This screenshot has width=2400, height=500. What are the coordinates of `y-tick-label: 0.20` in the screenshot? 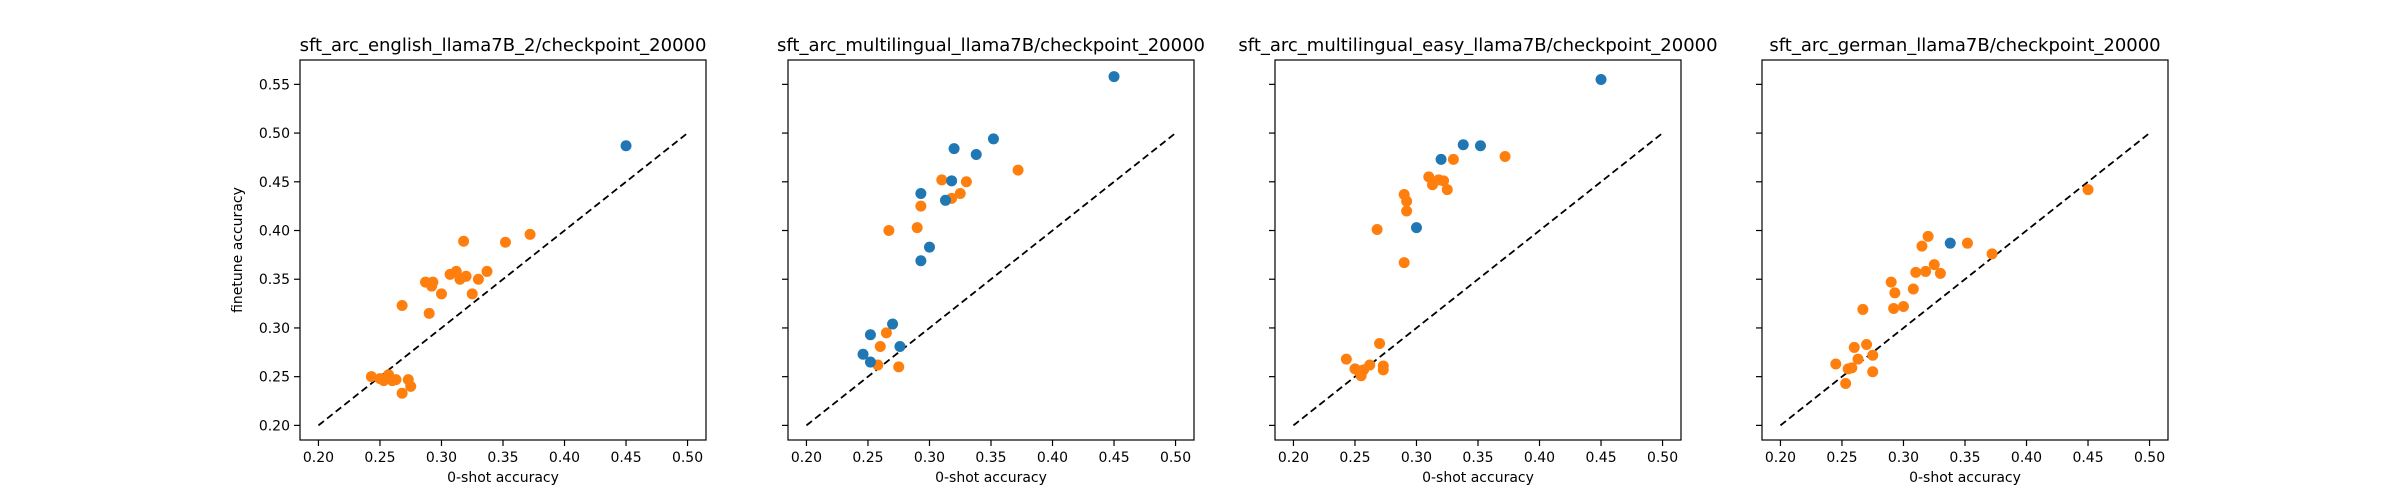 It's located at (274, 426).